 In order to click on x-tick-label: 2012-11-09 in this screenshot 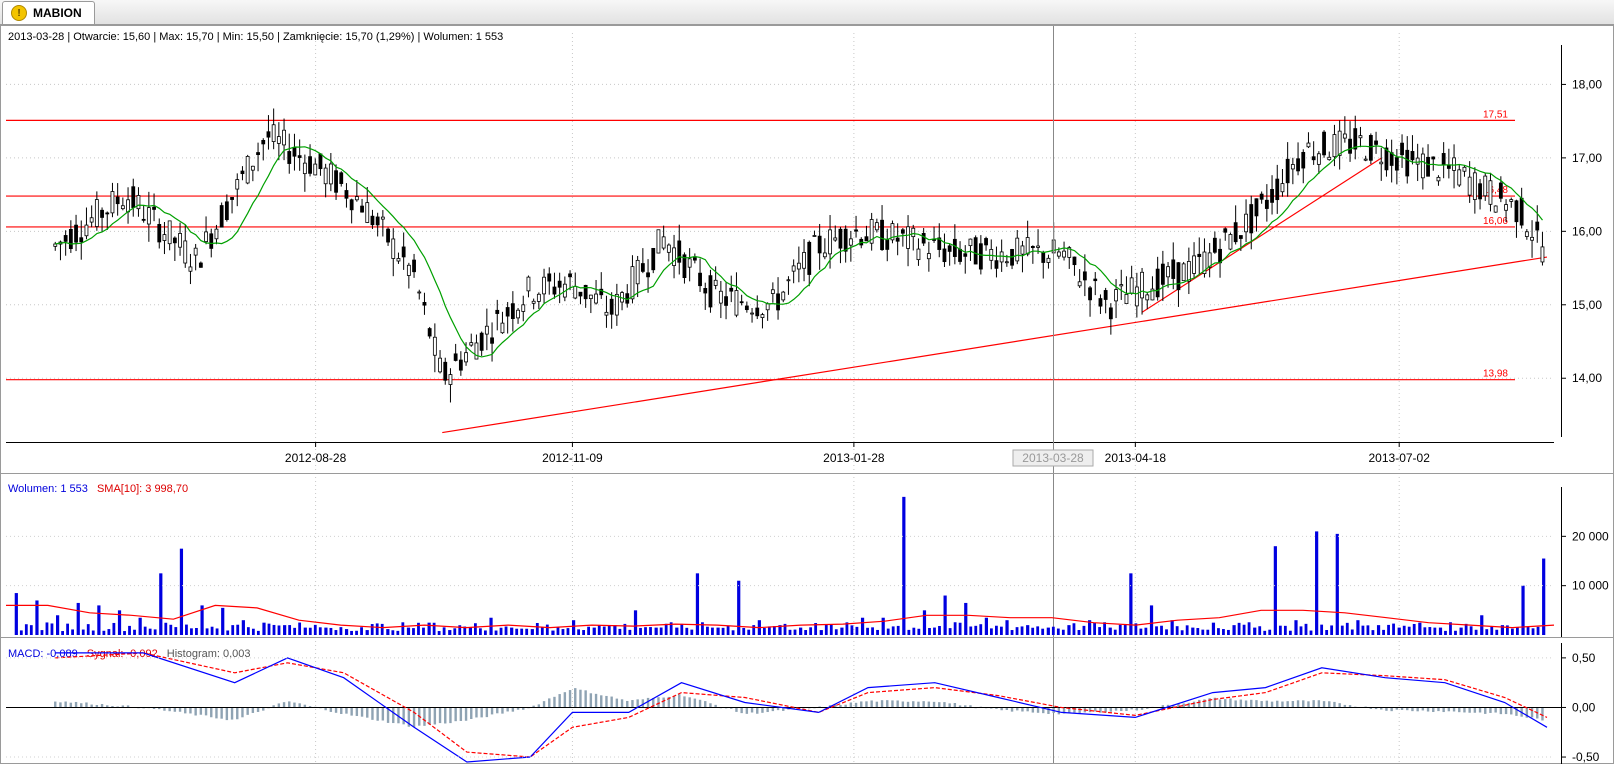, I will do `click(572, 458)`.